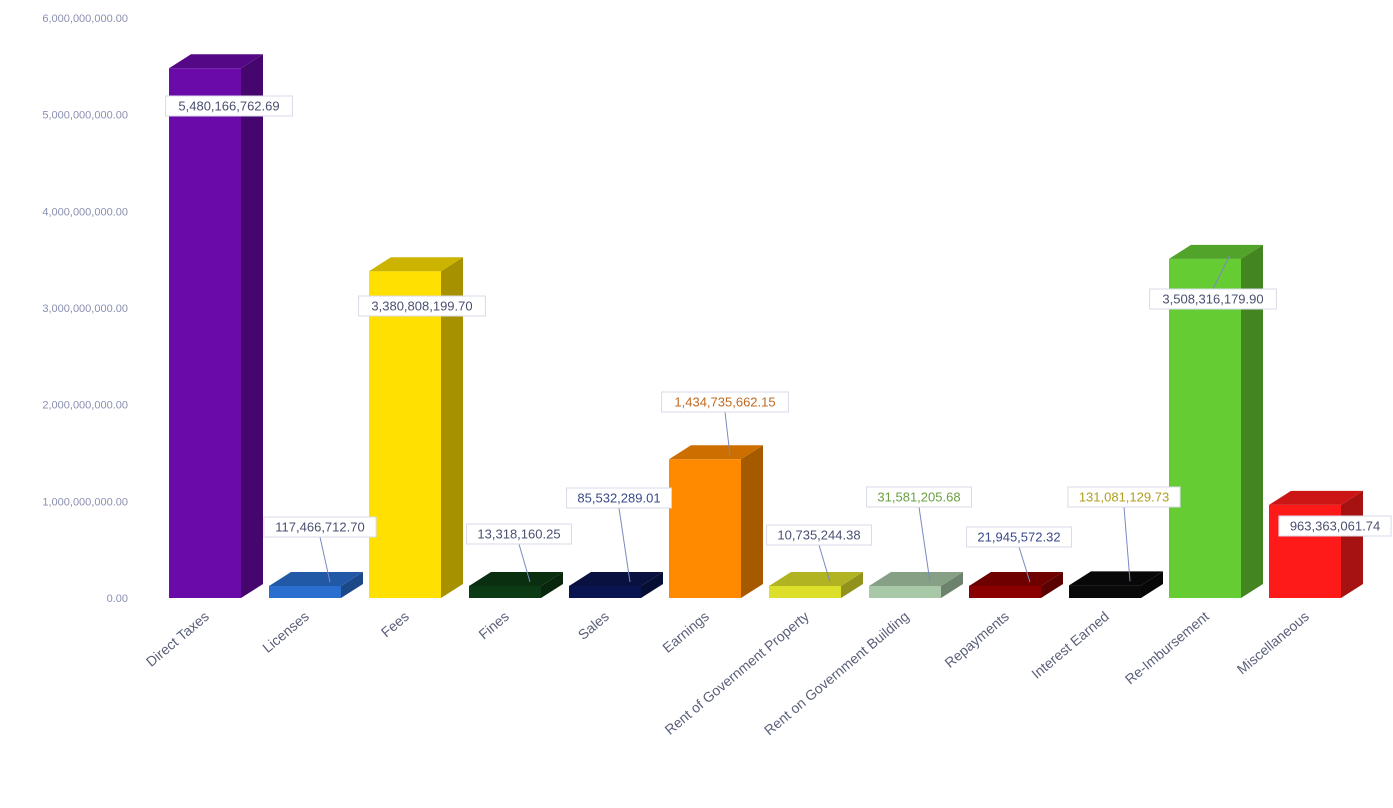 This screenshot has width=1393, height=808. I want to click on y-tick-label: 3,000,000,000.00, so click(85, 309).